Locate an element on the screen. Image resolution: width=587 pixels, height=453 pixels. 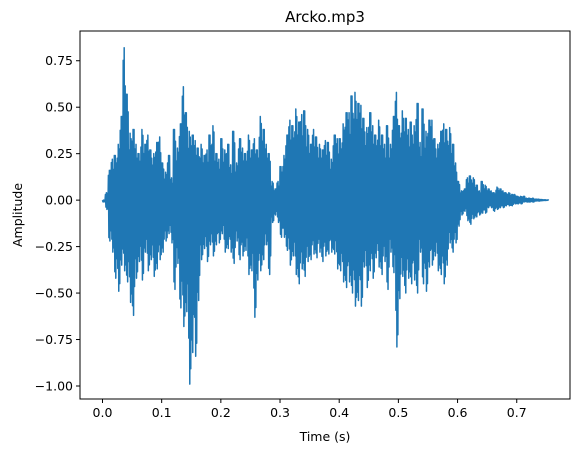
x-tick-label: 0.4 is located at coordinates (339, 412).